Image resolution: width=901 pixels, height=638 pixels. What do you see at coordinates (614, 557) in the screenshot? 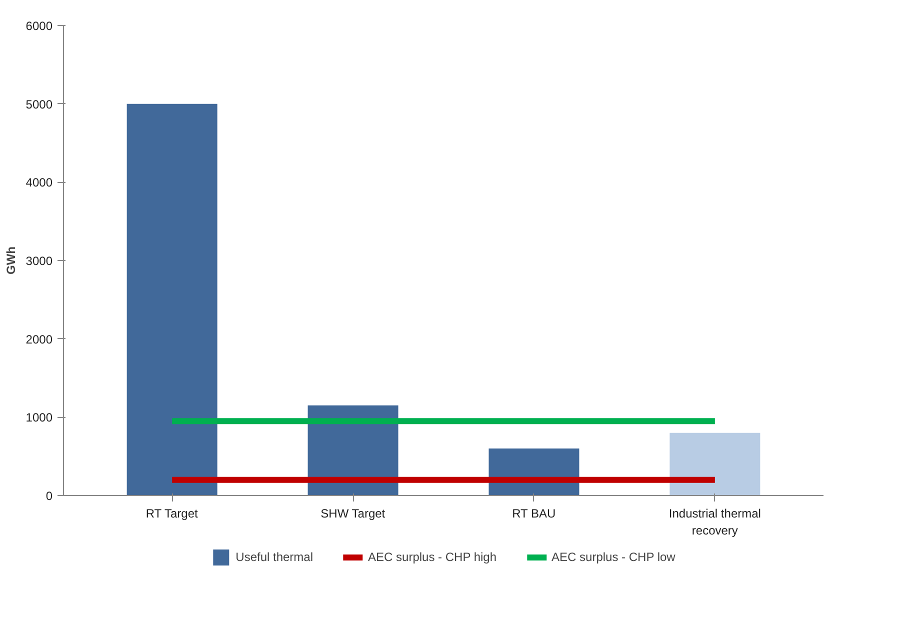
I see `legend-label: AEC surplus - CHP low` at bounding box center [614, 557].